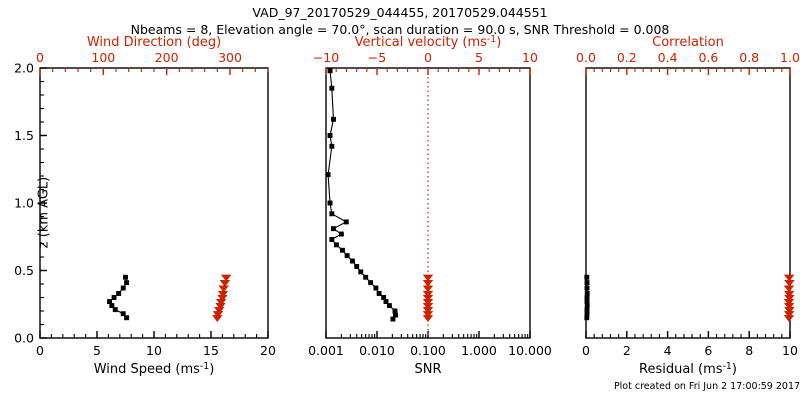 Image resolution: width=800 pixels, height=400 pixels. What do you see at coordinates (749, 57) in the screenshot?
I see `x-ticklabel-top: 0.8` at bounding box center [749, 57].